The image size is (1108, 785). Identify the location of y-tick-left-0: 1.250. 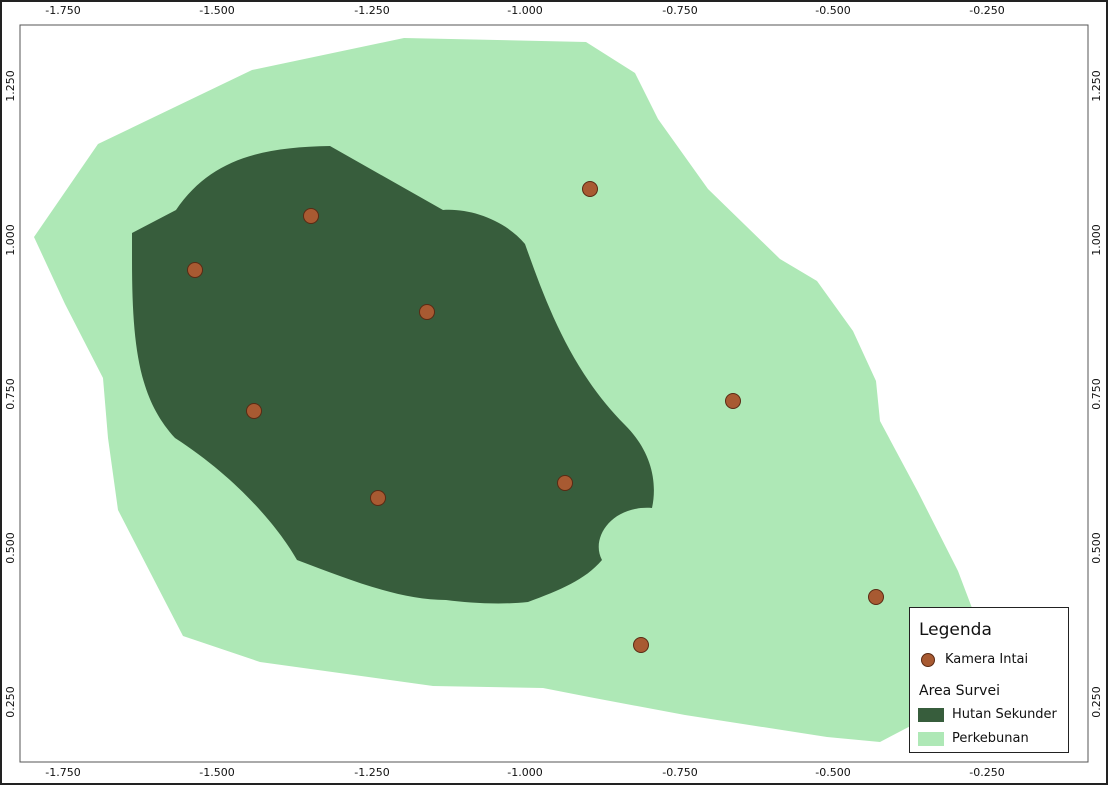
(10, 86).